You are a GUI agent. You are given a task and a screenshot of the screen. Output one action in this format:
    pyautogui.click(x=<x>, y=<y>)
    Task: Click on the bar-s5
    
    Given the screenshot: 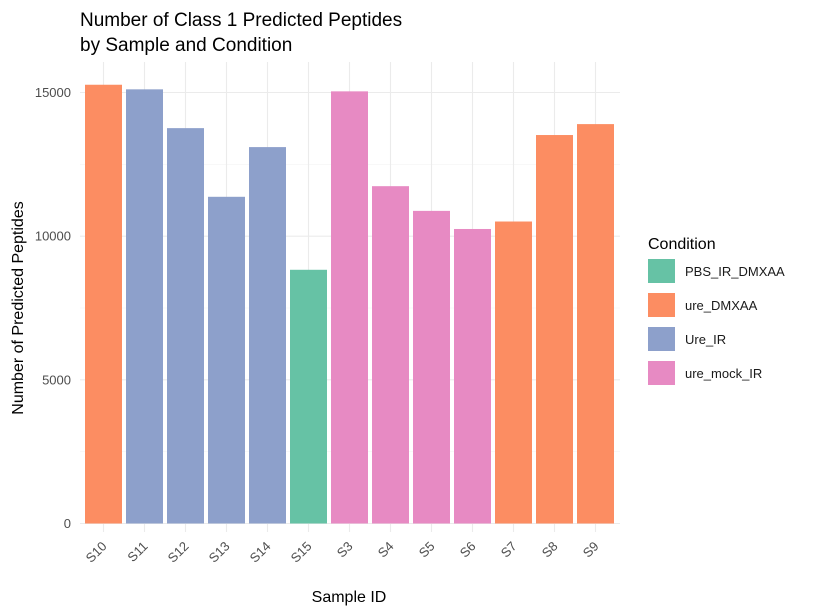 What is the action you would take?
    pyautogui.click(x=431, y=367)
    